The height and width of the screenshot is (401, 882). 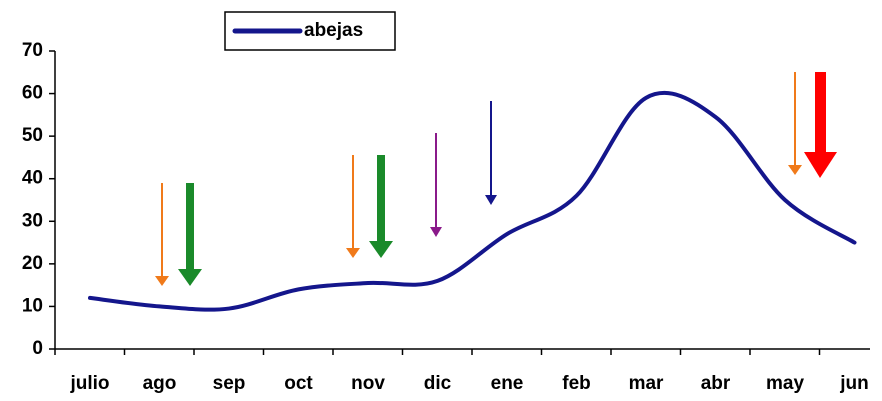 What do you see at coordinates (285, 220) in the screenshot?
I see `arrow-green` at bounding box center [285, 220].